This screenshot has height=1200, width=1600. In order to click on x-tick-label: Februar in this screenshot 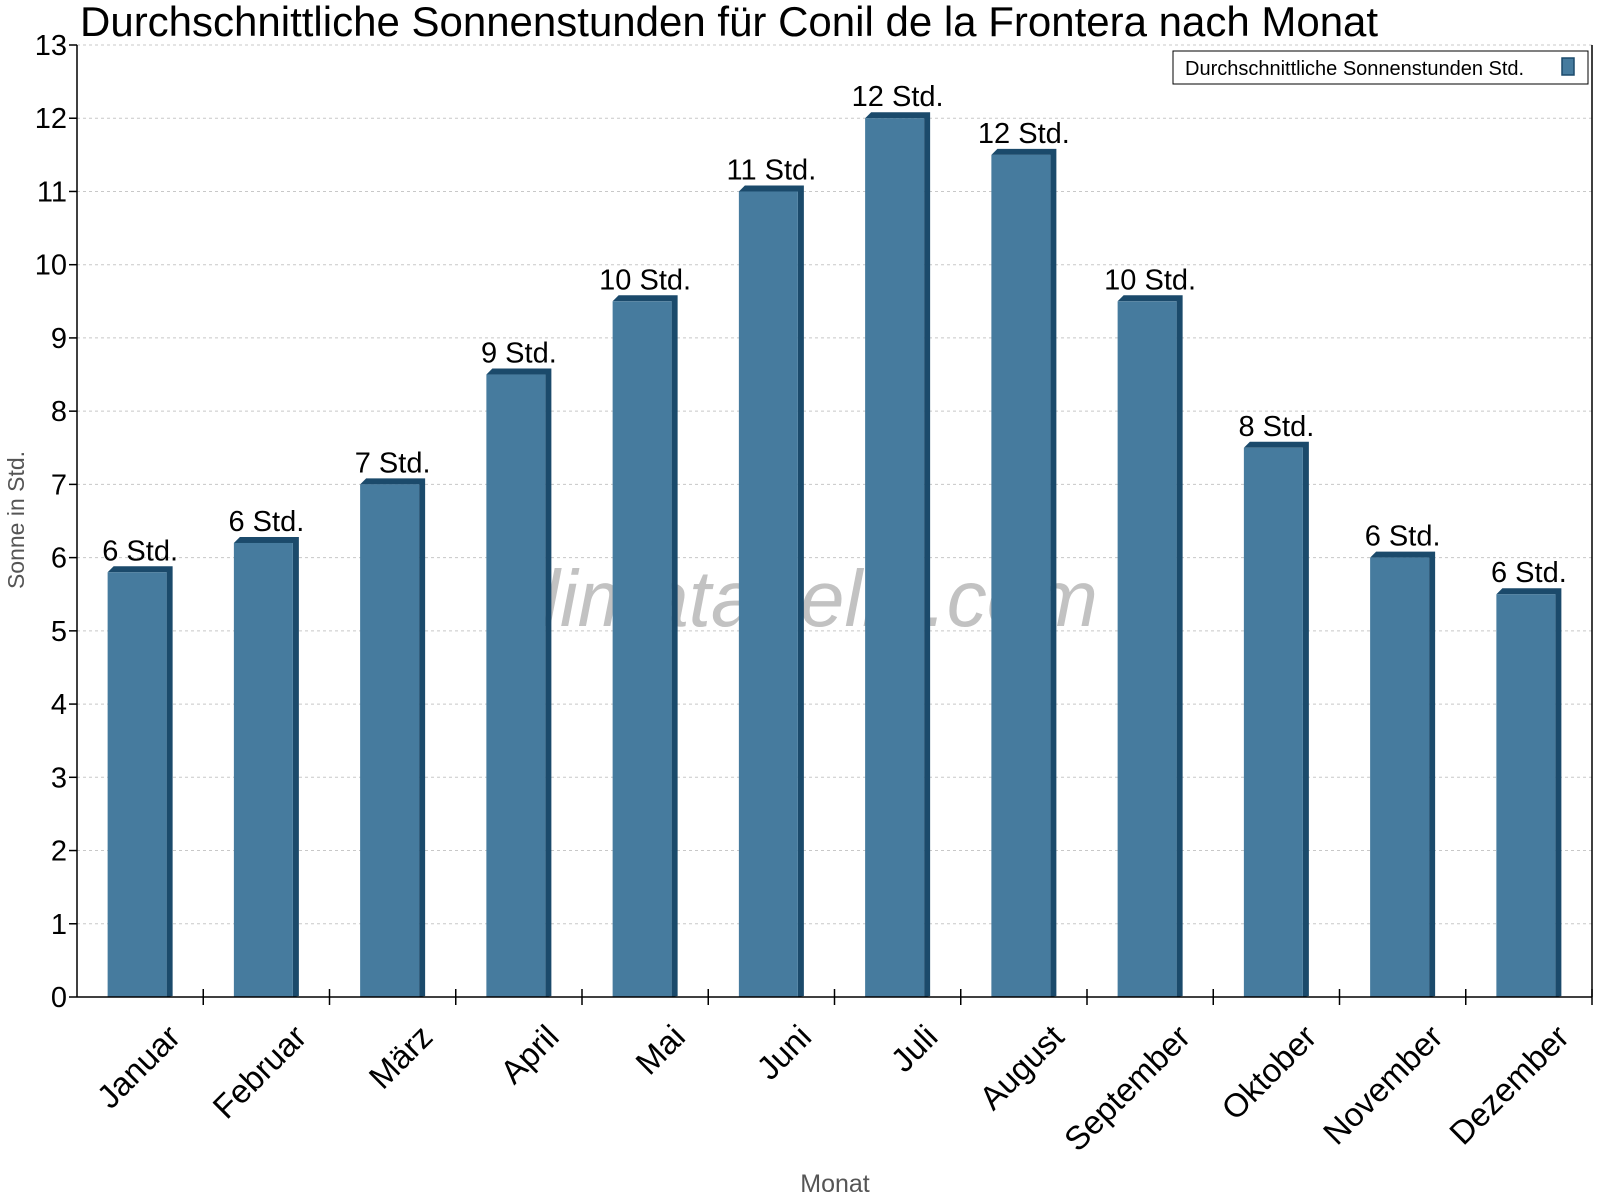, I will do `click(259, 1072)`.